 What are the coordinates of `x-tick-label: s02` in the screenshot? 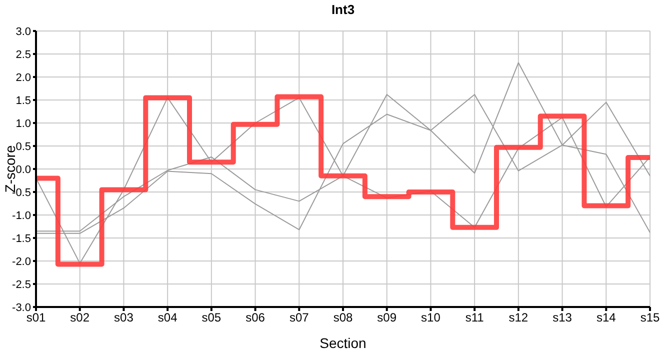 It's located at (80, 317).